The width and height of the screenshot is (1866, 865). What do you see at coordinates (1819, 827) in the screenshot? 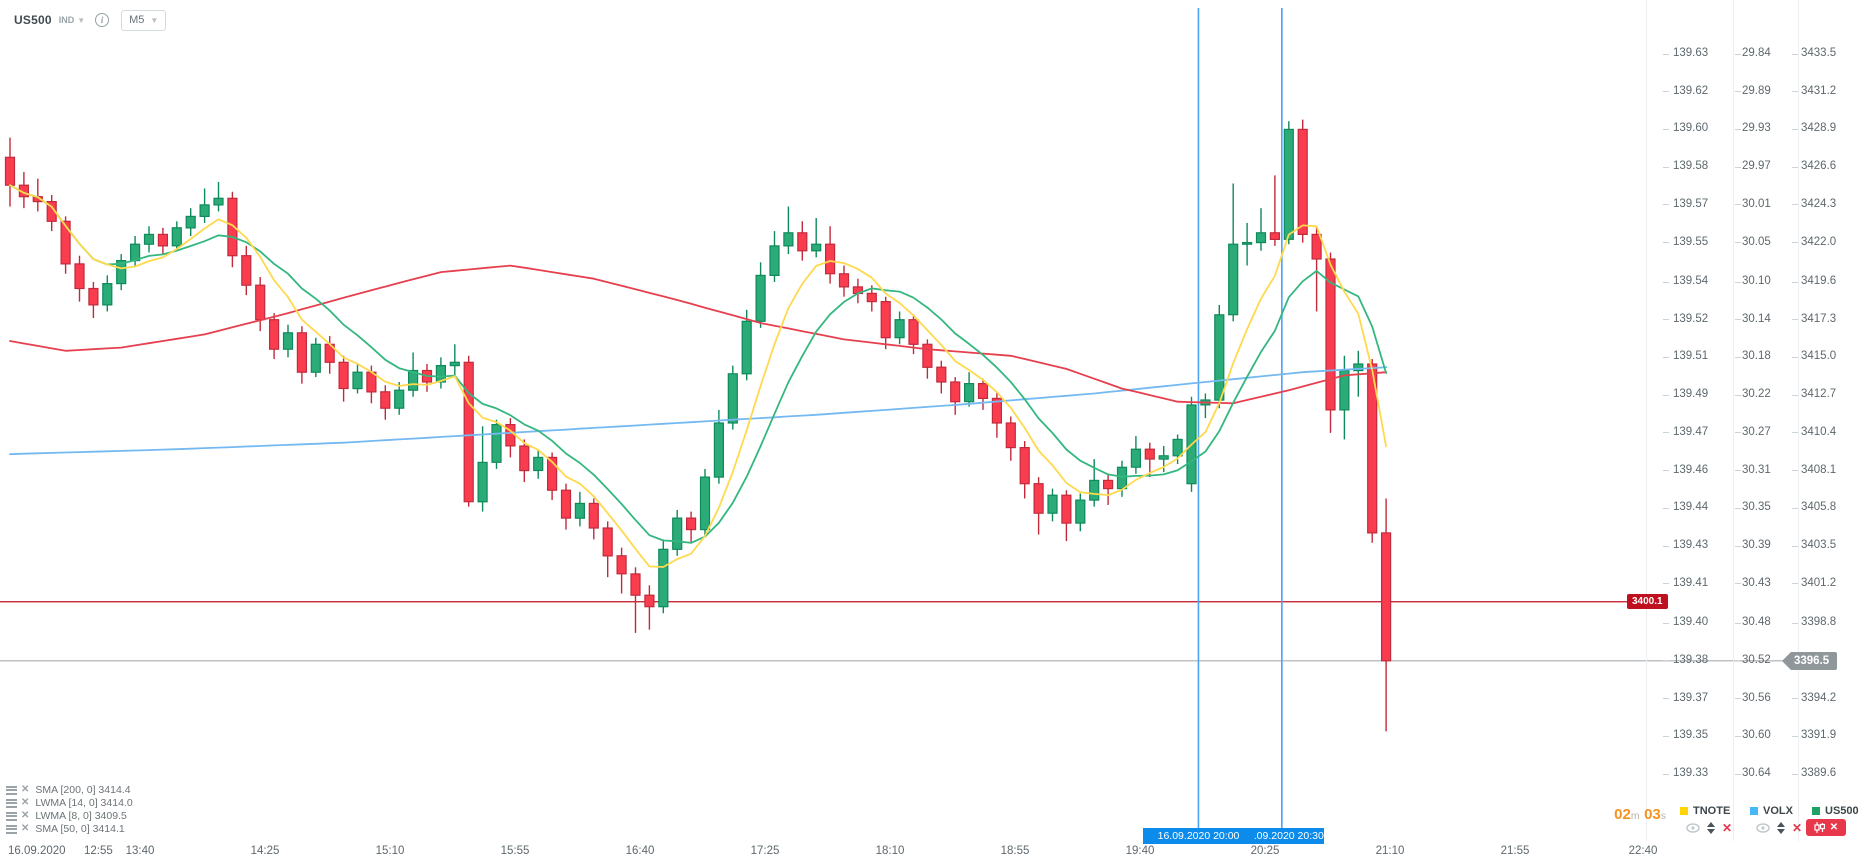
I see `candlestick-icon` at bounding box center [1819, 827].